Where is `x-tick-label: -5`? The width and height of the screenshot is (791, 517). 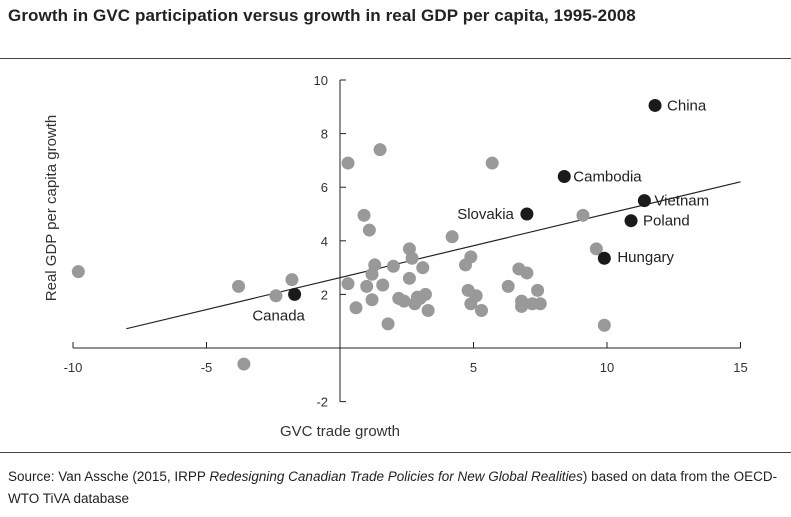 x-tick-label: -5 is located at coordinates (207, 367).